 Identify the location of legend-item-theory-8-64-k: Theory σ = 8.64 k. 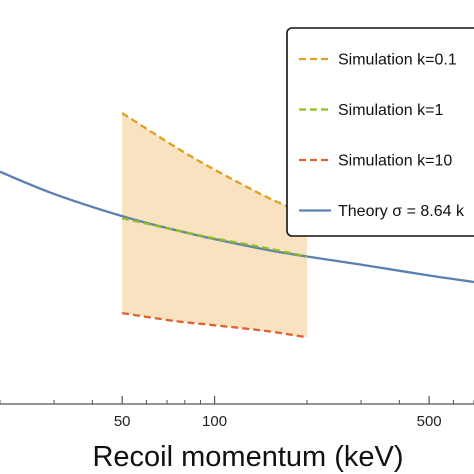
(382, 211).